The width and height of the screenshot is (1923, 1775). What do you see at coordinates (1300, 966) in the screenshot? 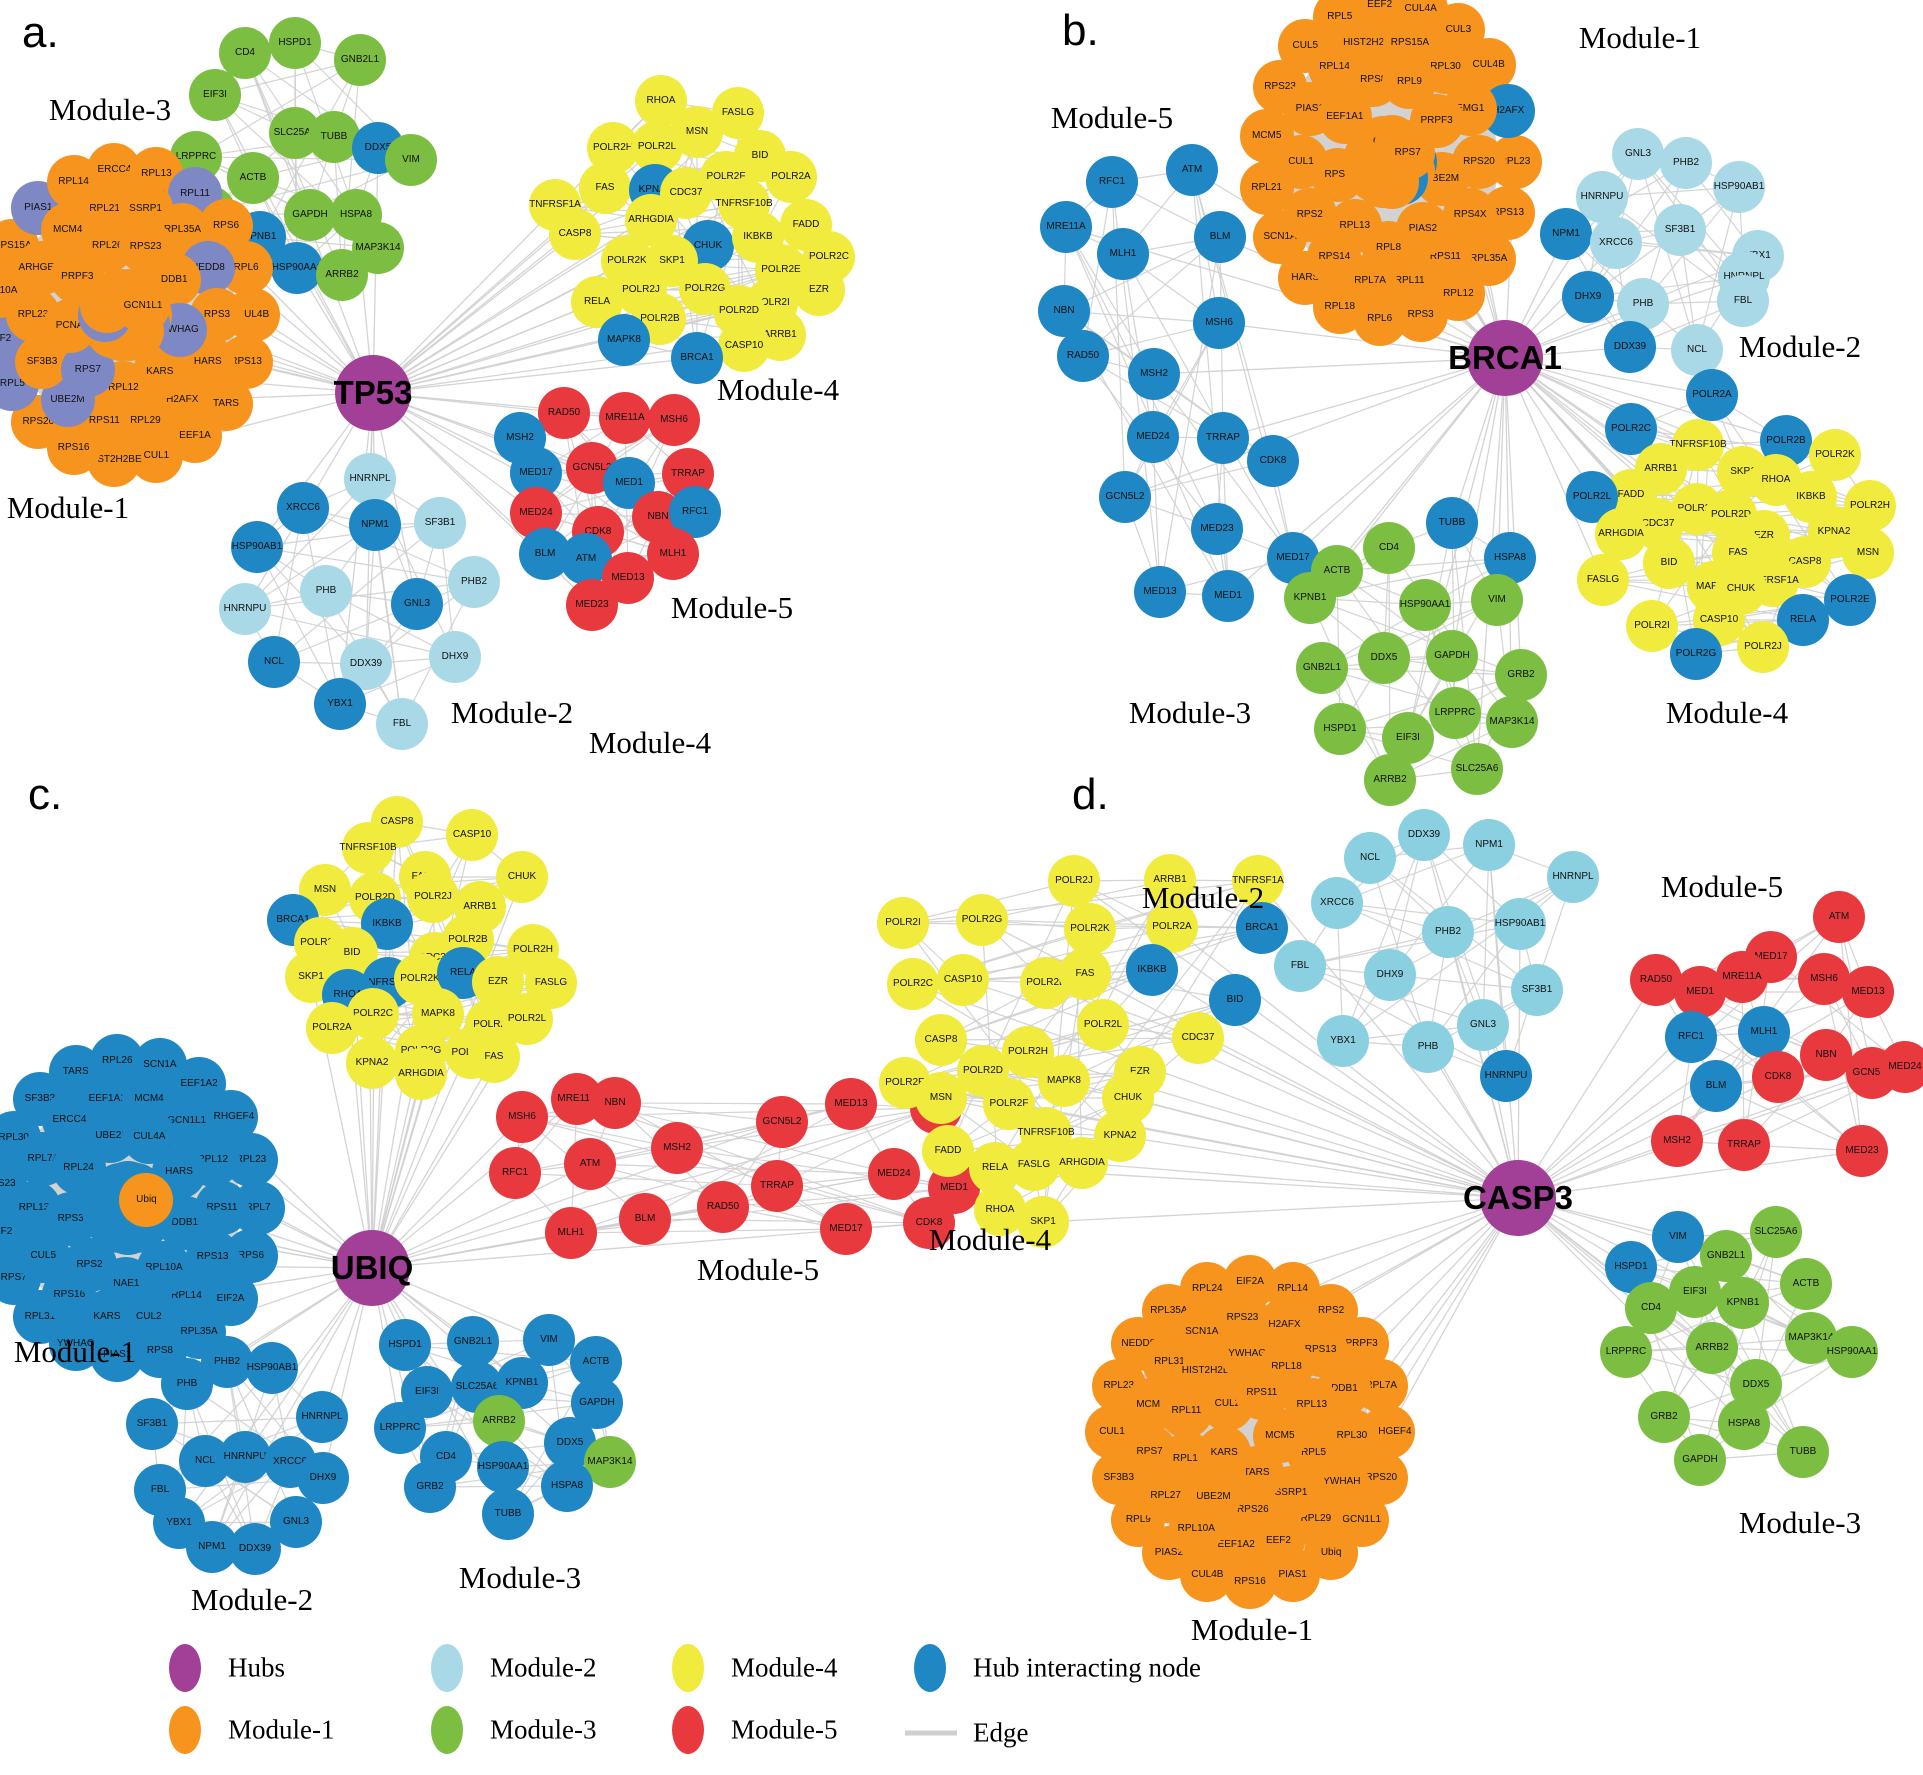
I see `node-FBL: FBL` at bounding box center [1300, 966].